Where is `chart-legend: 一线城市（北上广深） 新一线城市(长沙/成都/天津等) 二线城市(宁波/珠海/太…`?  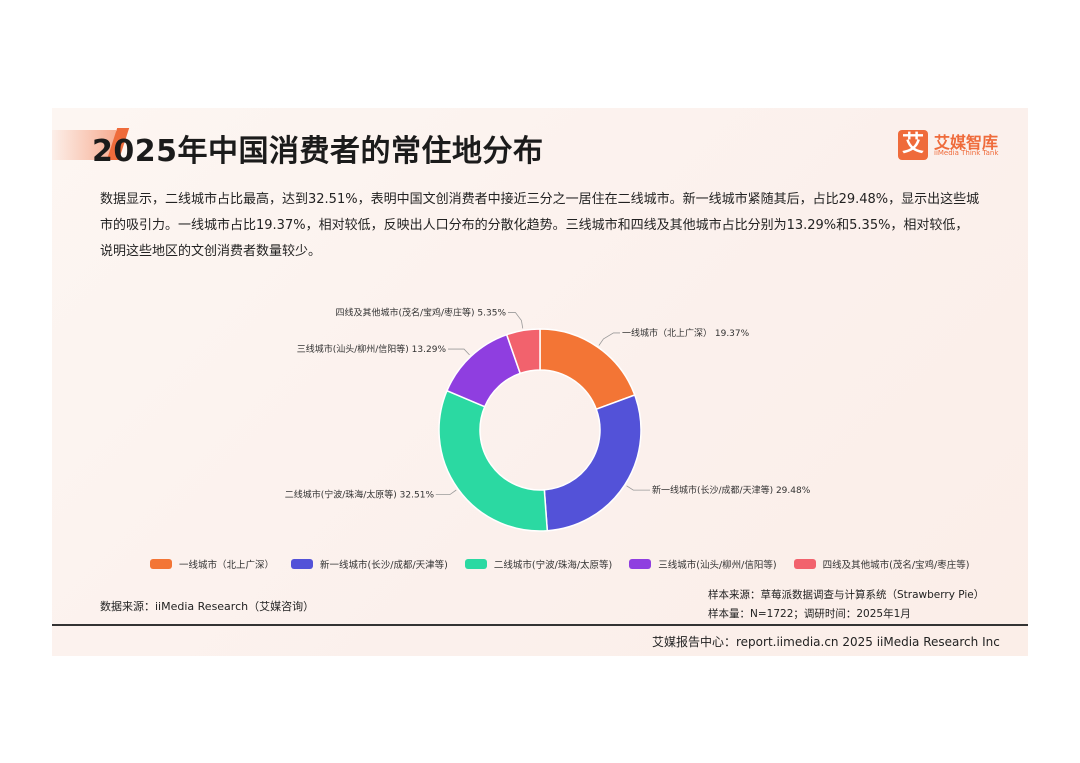 chart-legend: 一线城市（北上广深） 新一线城市(长沙/成都/天津等) 二线城市(宁波/珠海/太… is located at coordinates (566, 564).